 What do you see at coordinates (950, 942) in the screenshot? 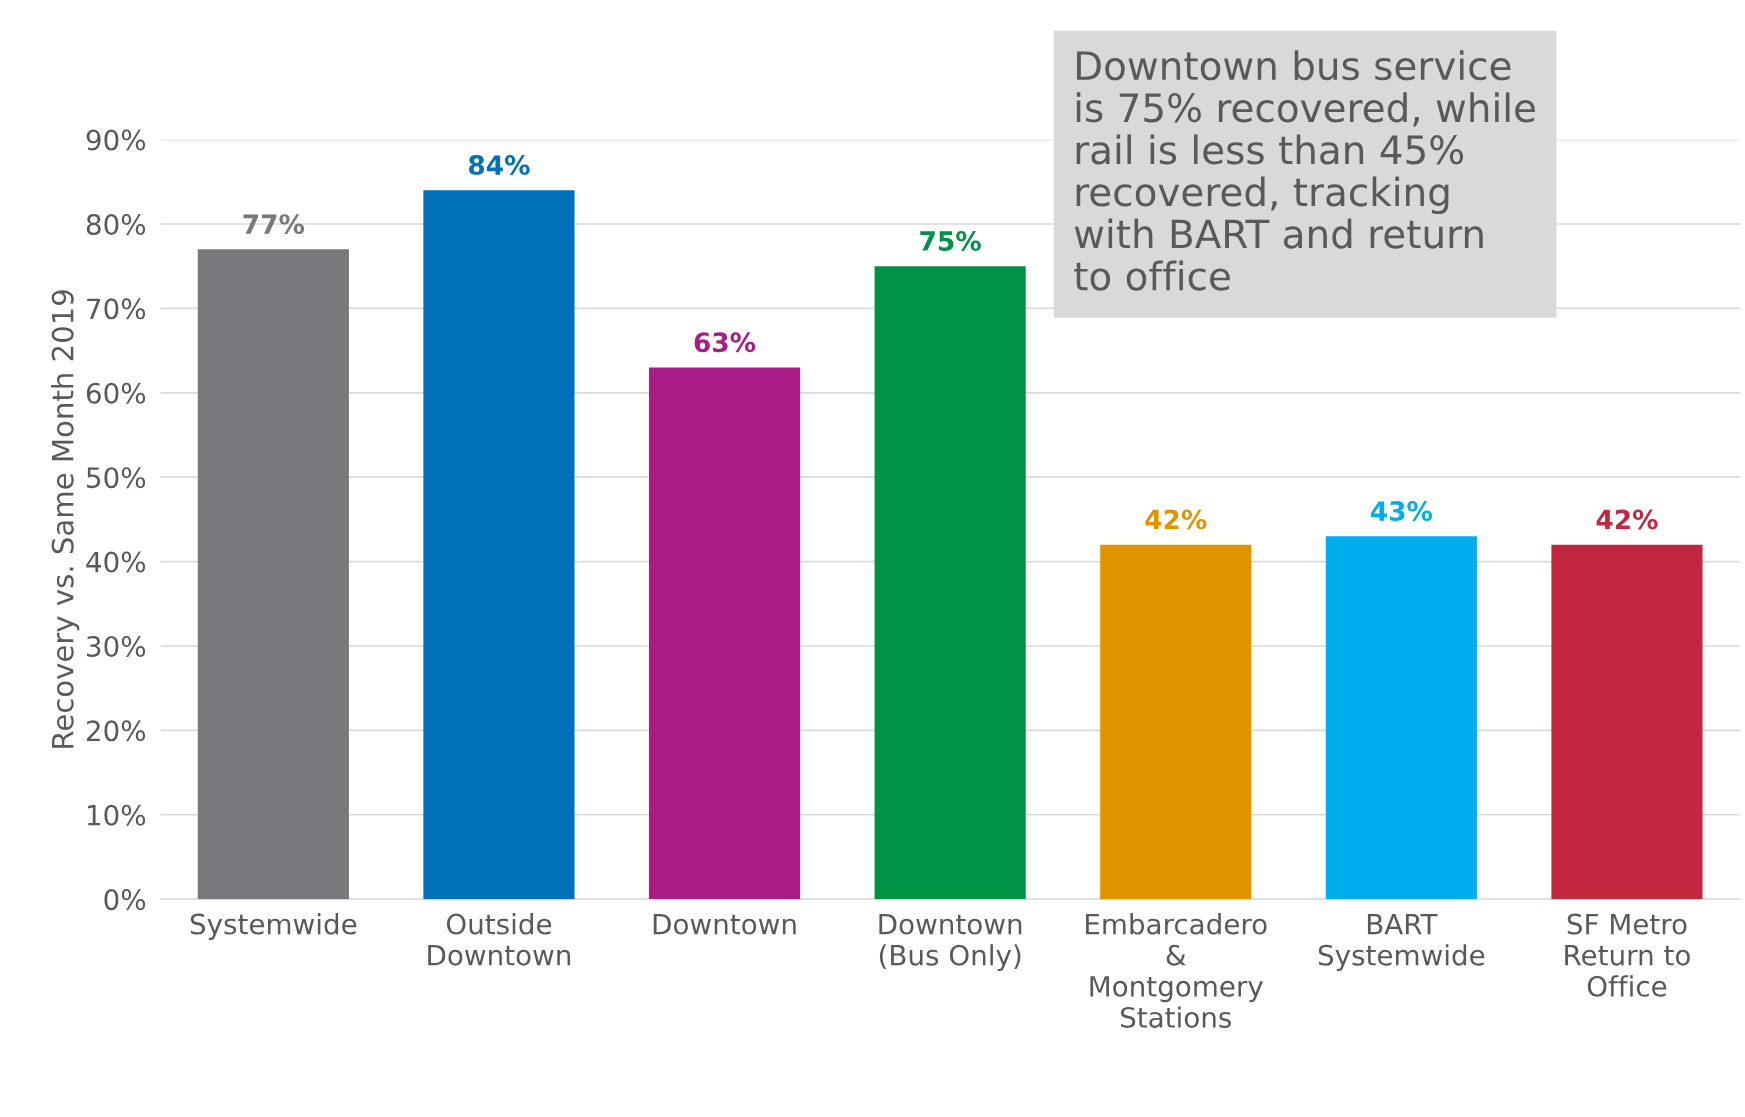
I see `x-tick-label: Downtown (Bus Only)` at bounding box center [950, 942].